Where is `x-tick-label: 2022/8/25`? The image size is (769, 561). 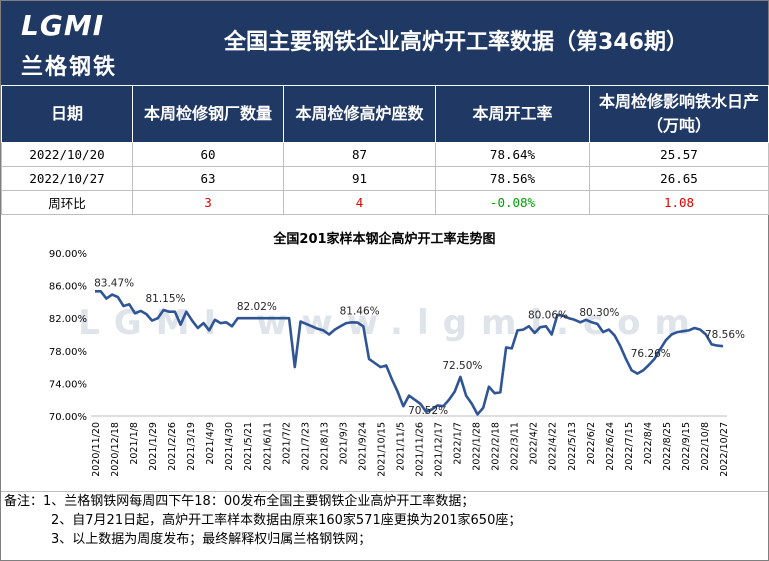
x-tick-label: 2022/8/25 is located at coordinates (667, 446).